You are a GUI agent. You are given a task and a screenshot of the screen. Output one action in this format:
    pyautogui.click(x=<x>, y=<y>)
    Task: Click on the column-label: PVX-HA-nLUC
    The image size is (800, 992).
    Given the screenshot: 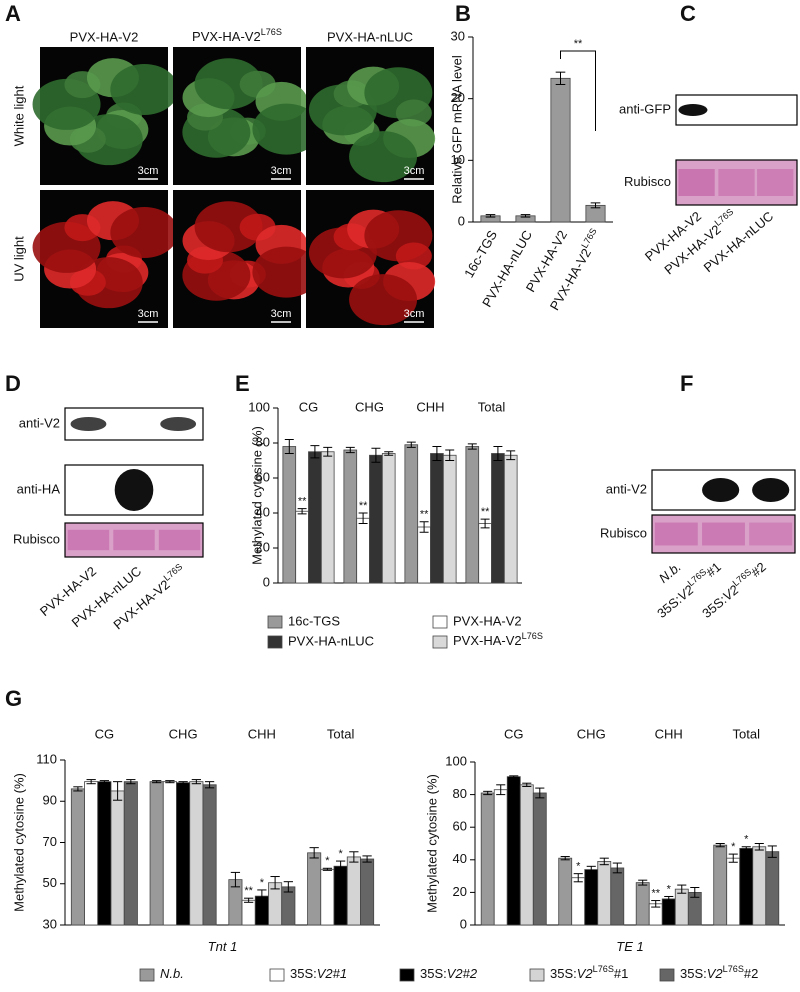 What is the action you would take?
    pyautogui.click(x=370, y=36)
    